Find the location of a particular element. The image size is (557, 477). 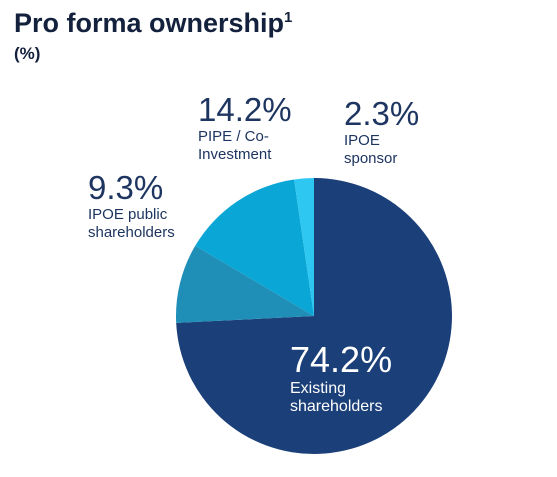

label-ipoe-public-shareholders: 9.3% IPOE public shareholders is located at coordinates (143, 205).